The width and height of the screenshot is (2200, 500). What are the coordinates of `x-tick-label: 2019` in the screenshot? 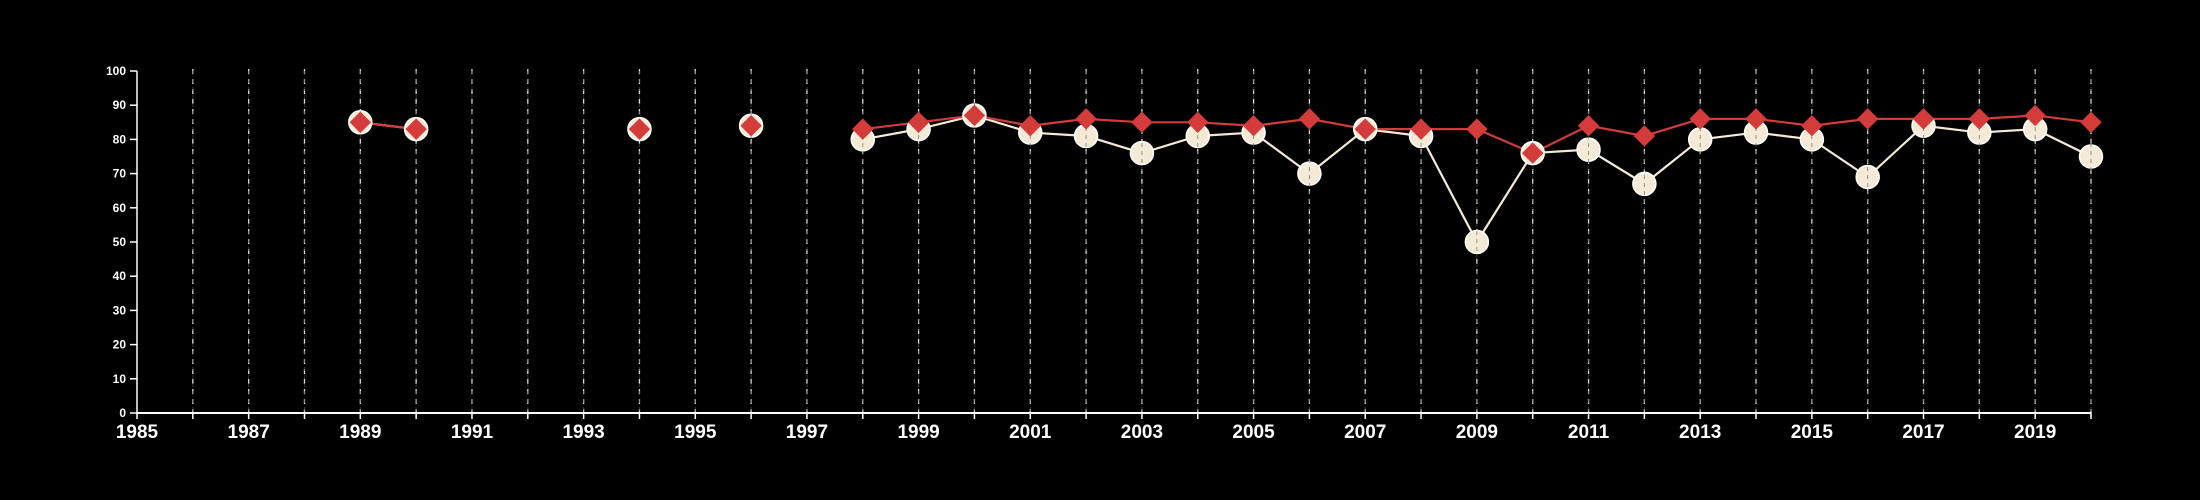 It's located at (2035, 432).